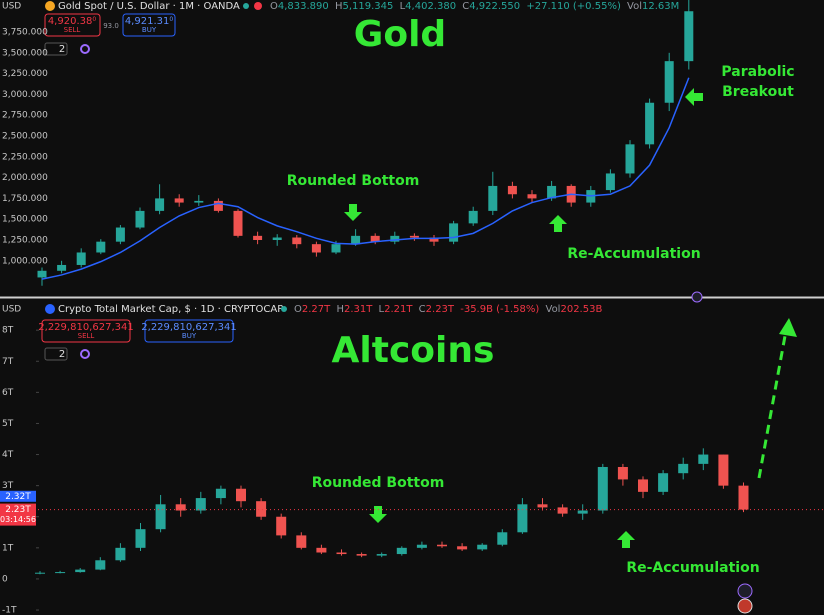 The image size is (824, 615). Describe the element at coordinates (11, 7) in the screenshot. I see `axis-currency: USD` at that location.